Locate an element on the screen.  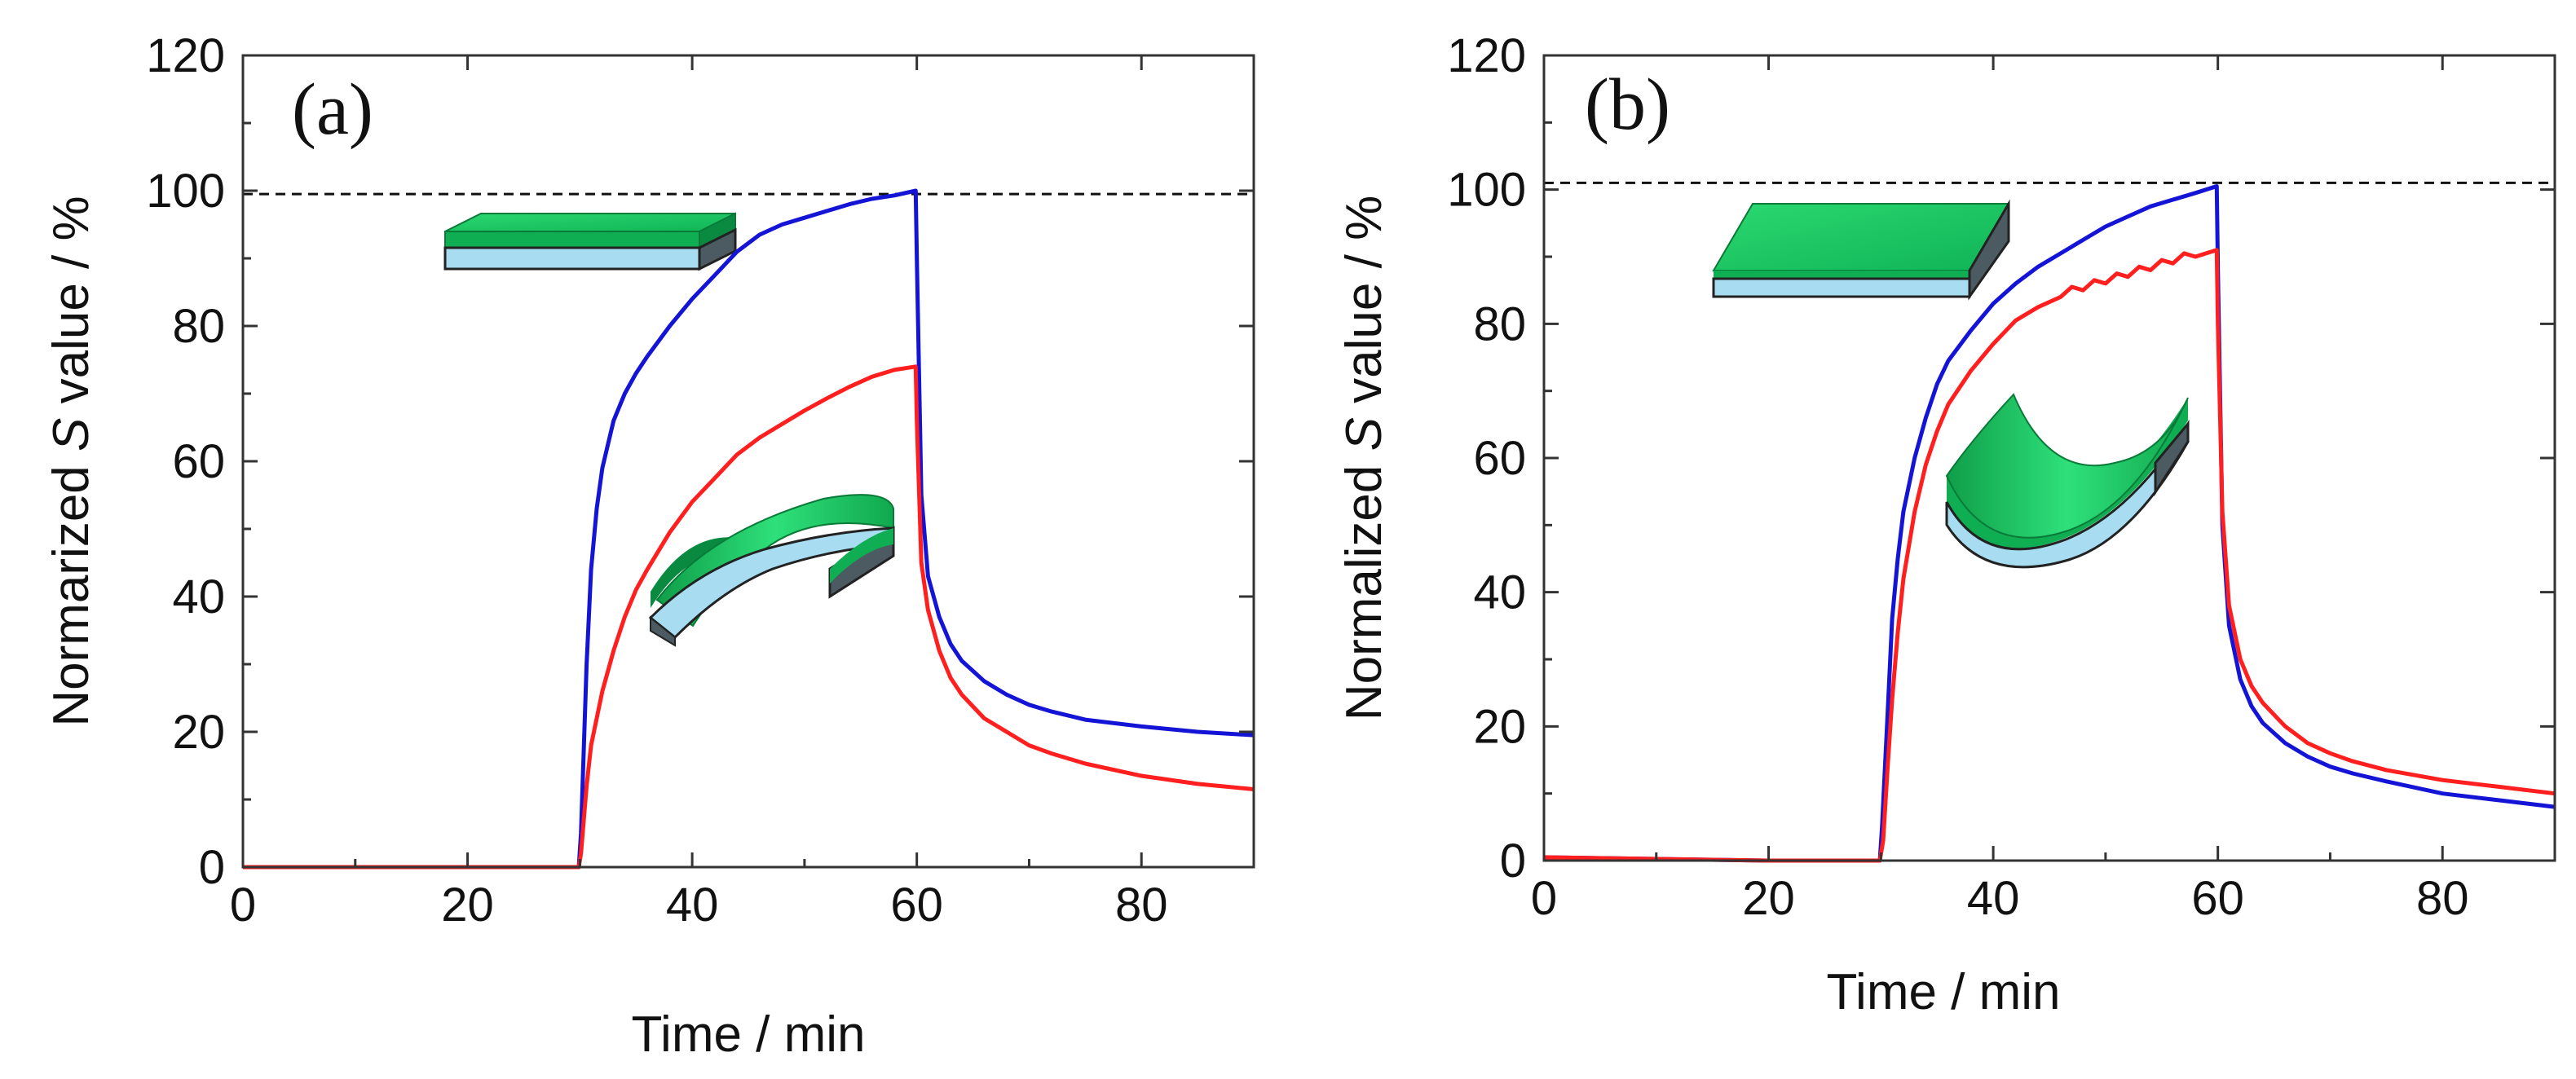
panel-label: (a) is located at coordinates (332, 109).